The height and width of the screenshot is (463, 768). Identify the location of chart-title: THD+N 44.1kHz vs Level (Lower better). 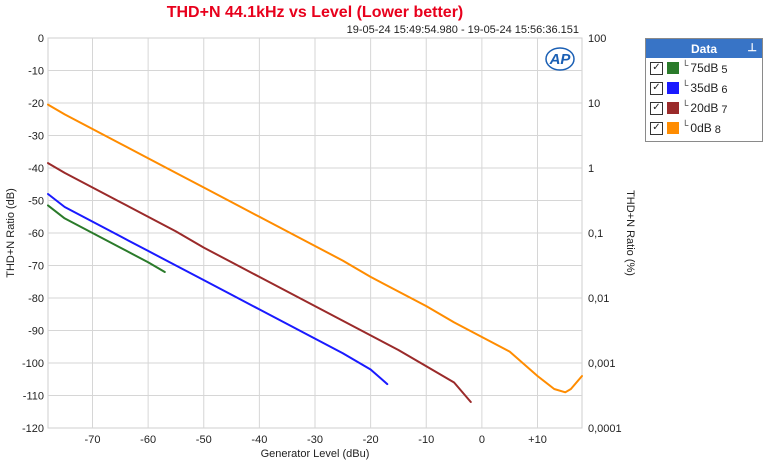
(315, 12).